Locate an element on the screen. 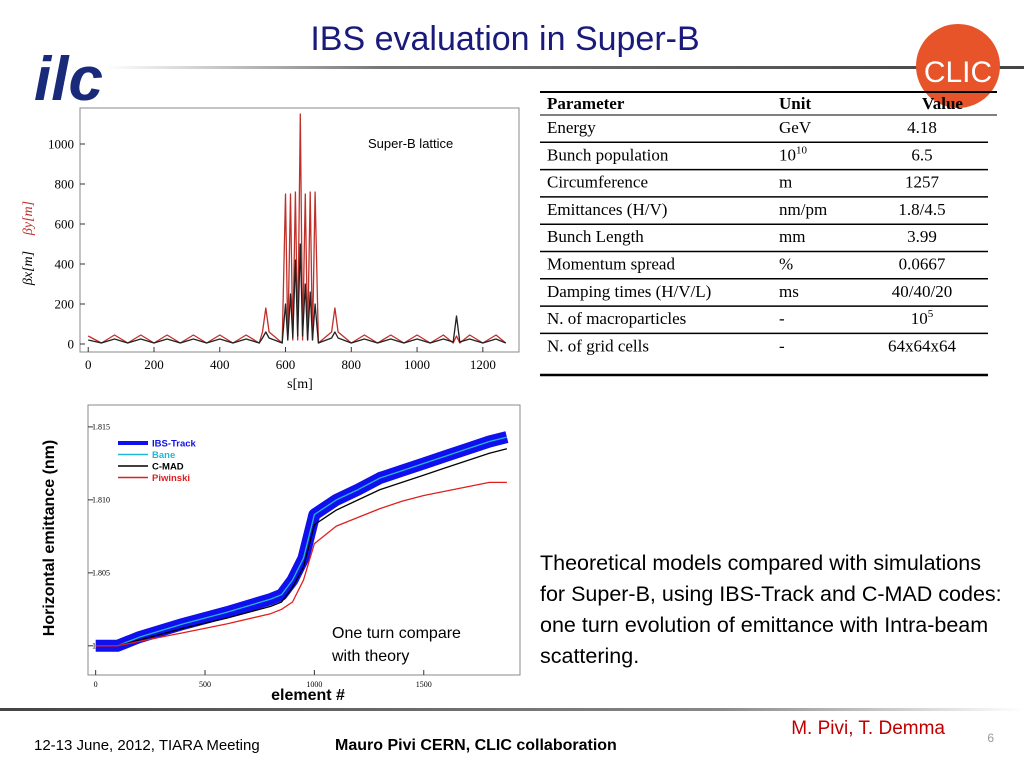 The width and height of the screenshot is (1024, 768). x-tick-label: 600 is located at coordinates (286, 364).